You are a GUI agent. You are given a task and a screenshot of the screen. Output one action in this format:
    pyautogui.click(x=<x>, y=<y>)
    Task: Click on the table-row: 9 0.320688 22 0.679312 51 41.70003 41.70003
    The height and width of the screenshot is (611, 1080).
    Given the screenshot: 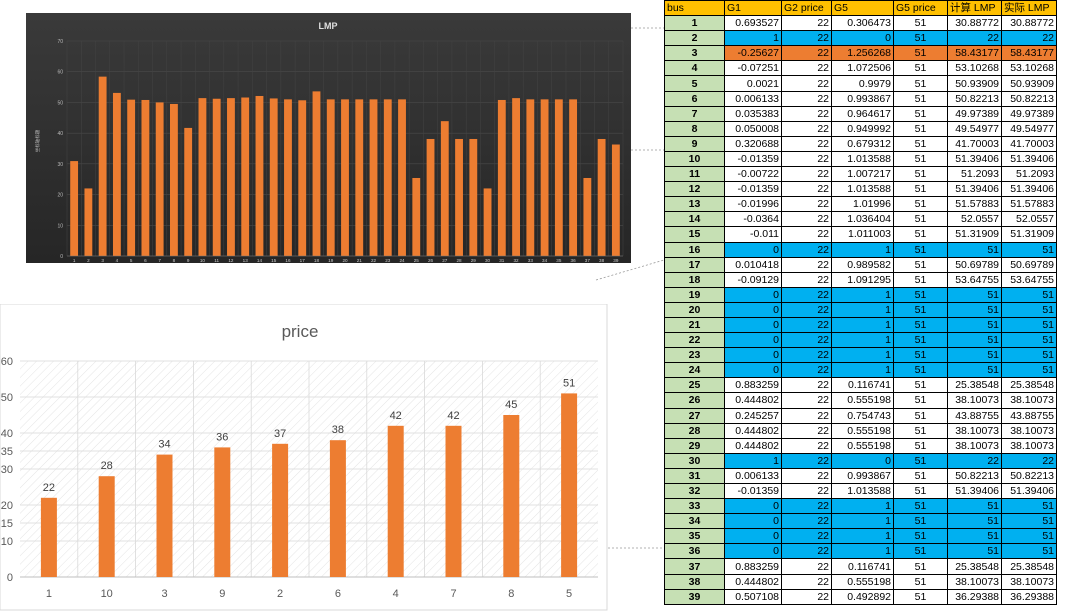 What is the action you would take?
    pyautogui.click(x=860, y=143)
    